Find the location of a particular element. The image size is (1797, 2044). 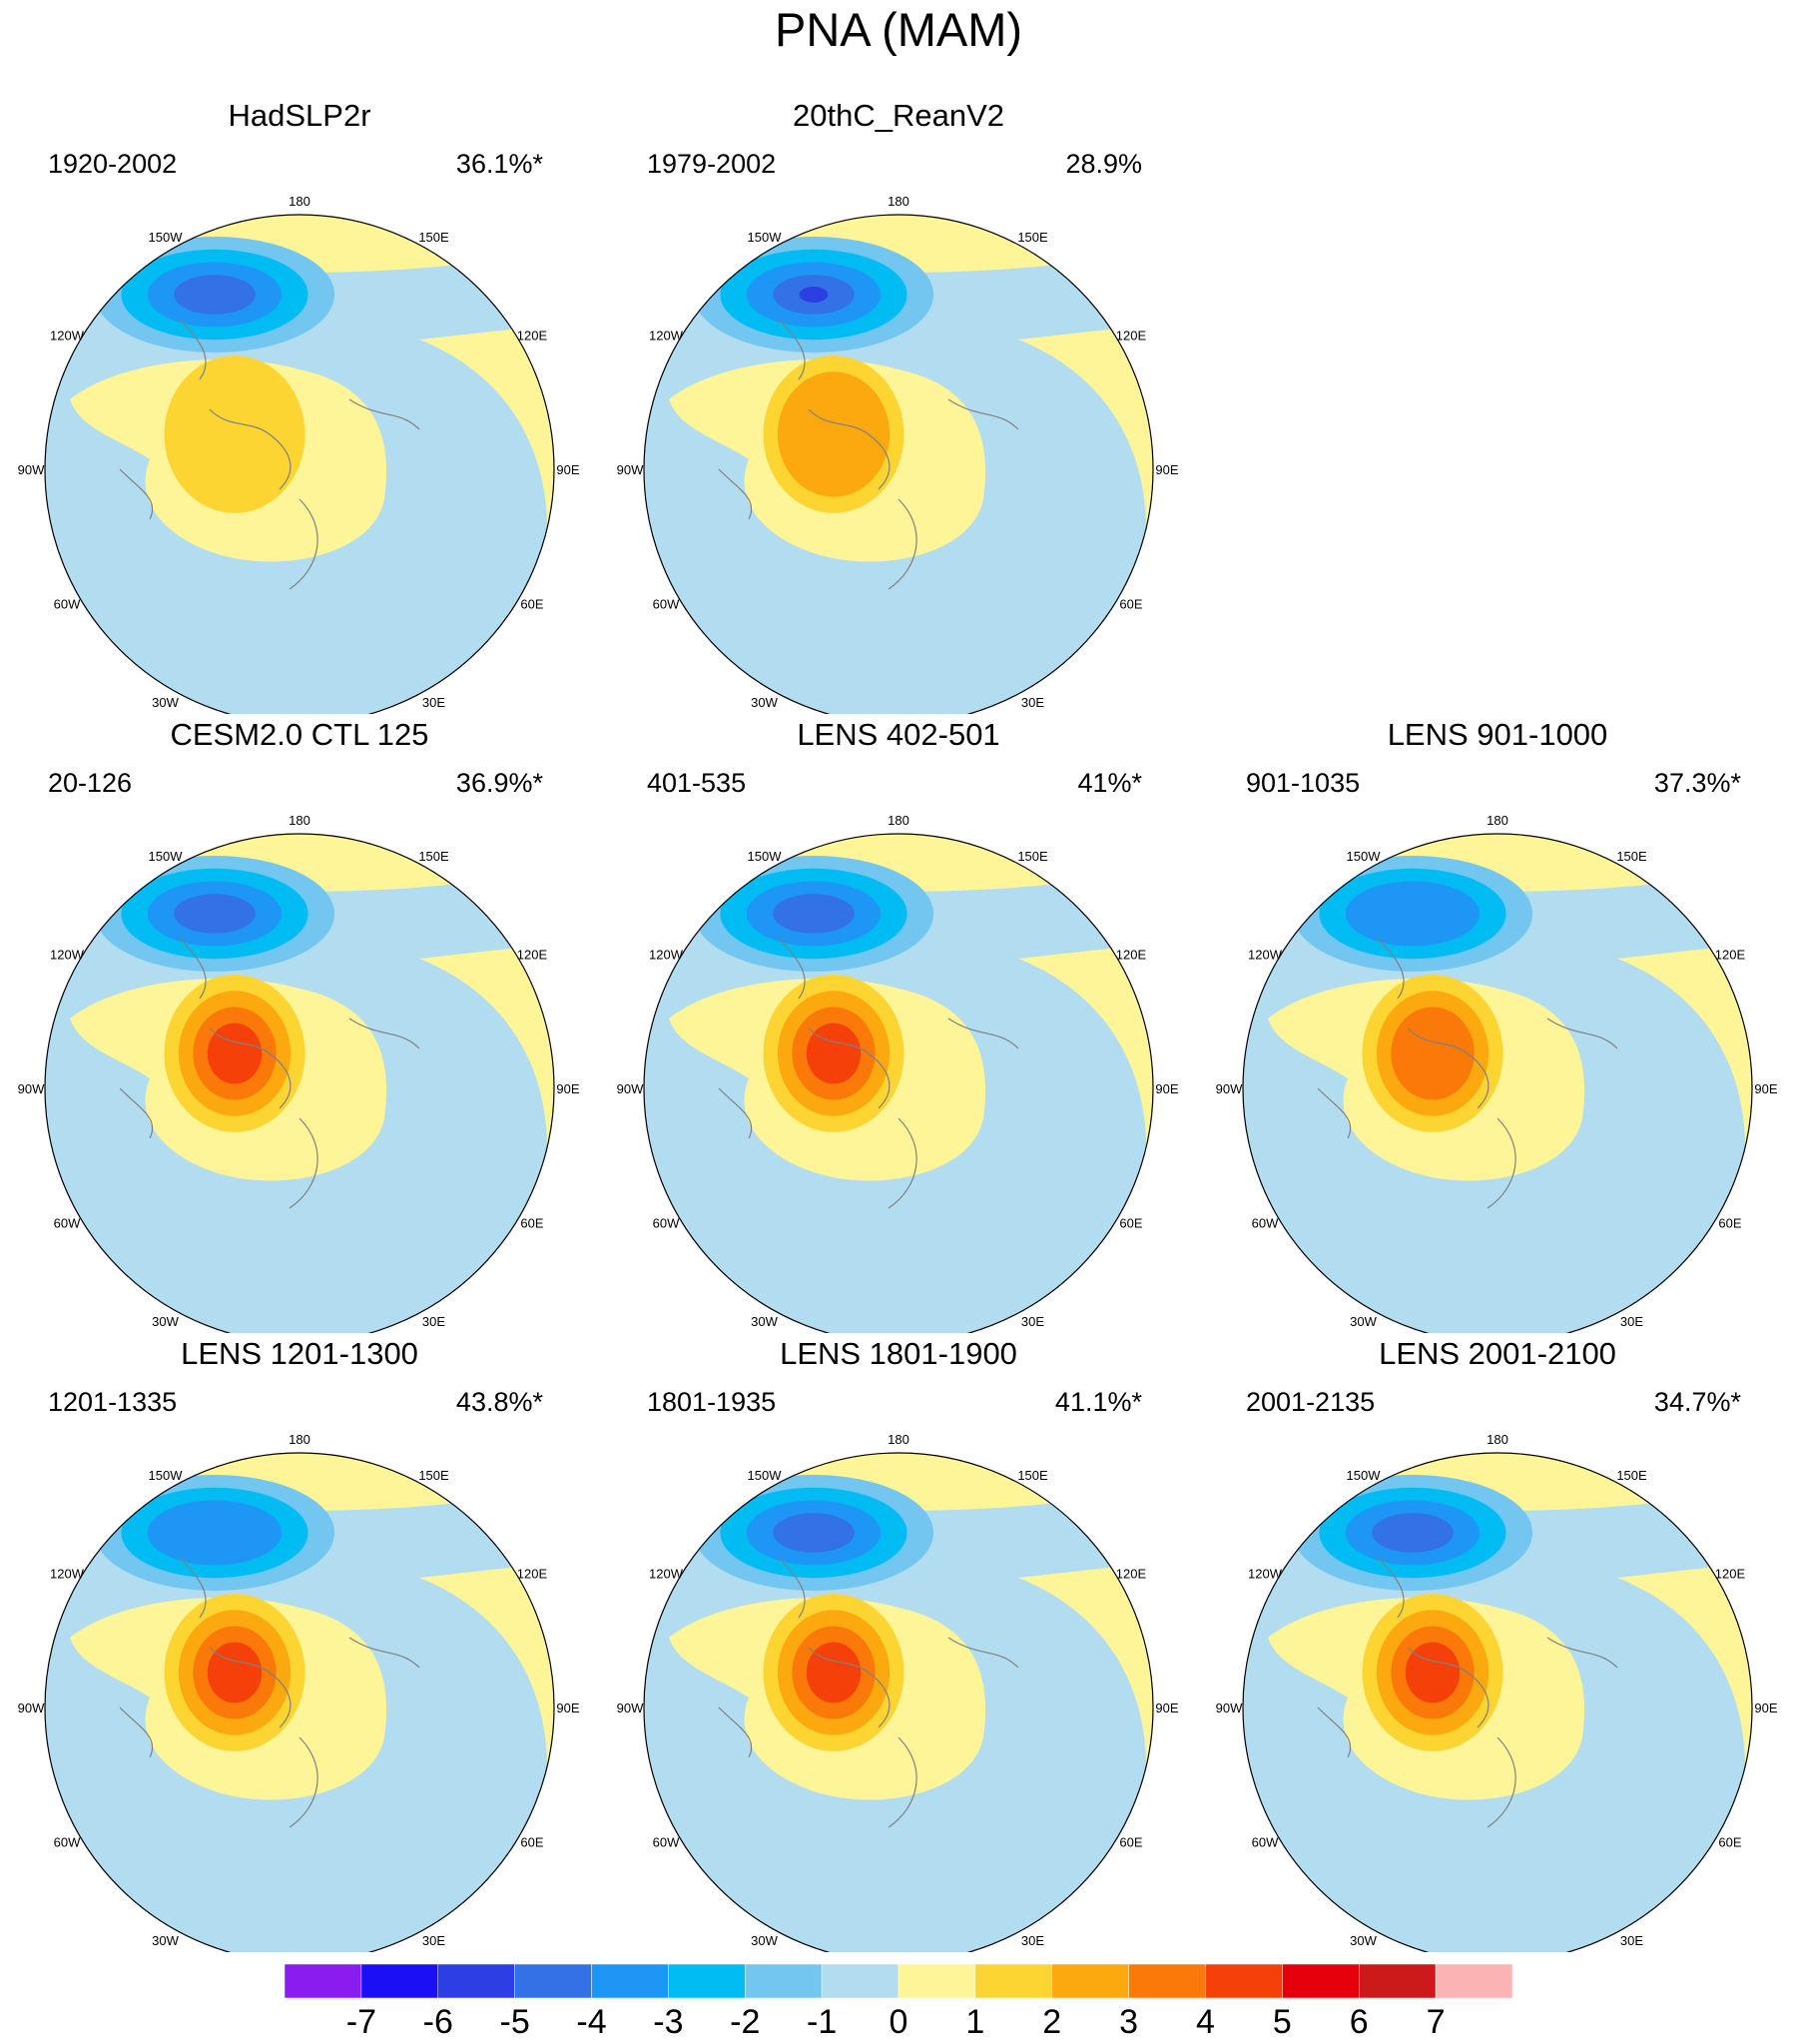

colorbar-label: 7 is located at coordinates (1436, 2022).